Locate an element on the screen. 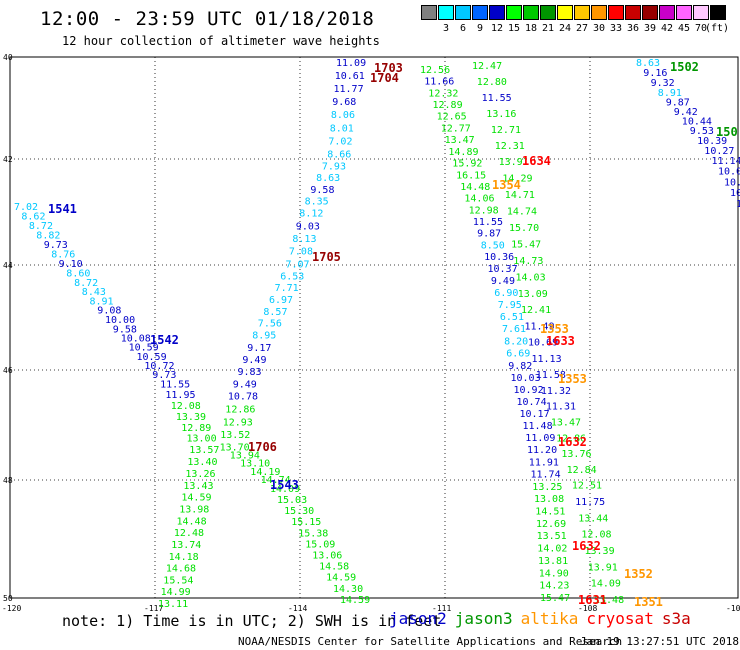 This screenshot has height=650, width=740. track-time-label: 1541 is located at coordinates (62, 209).